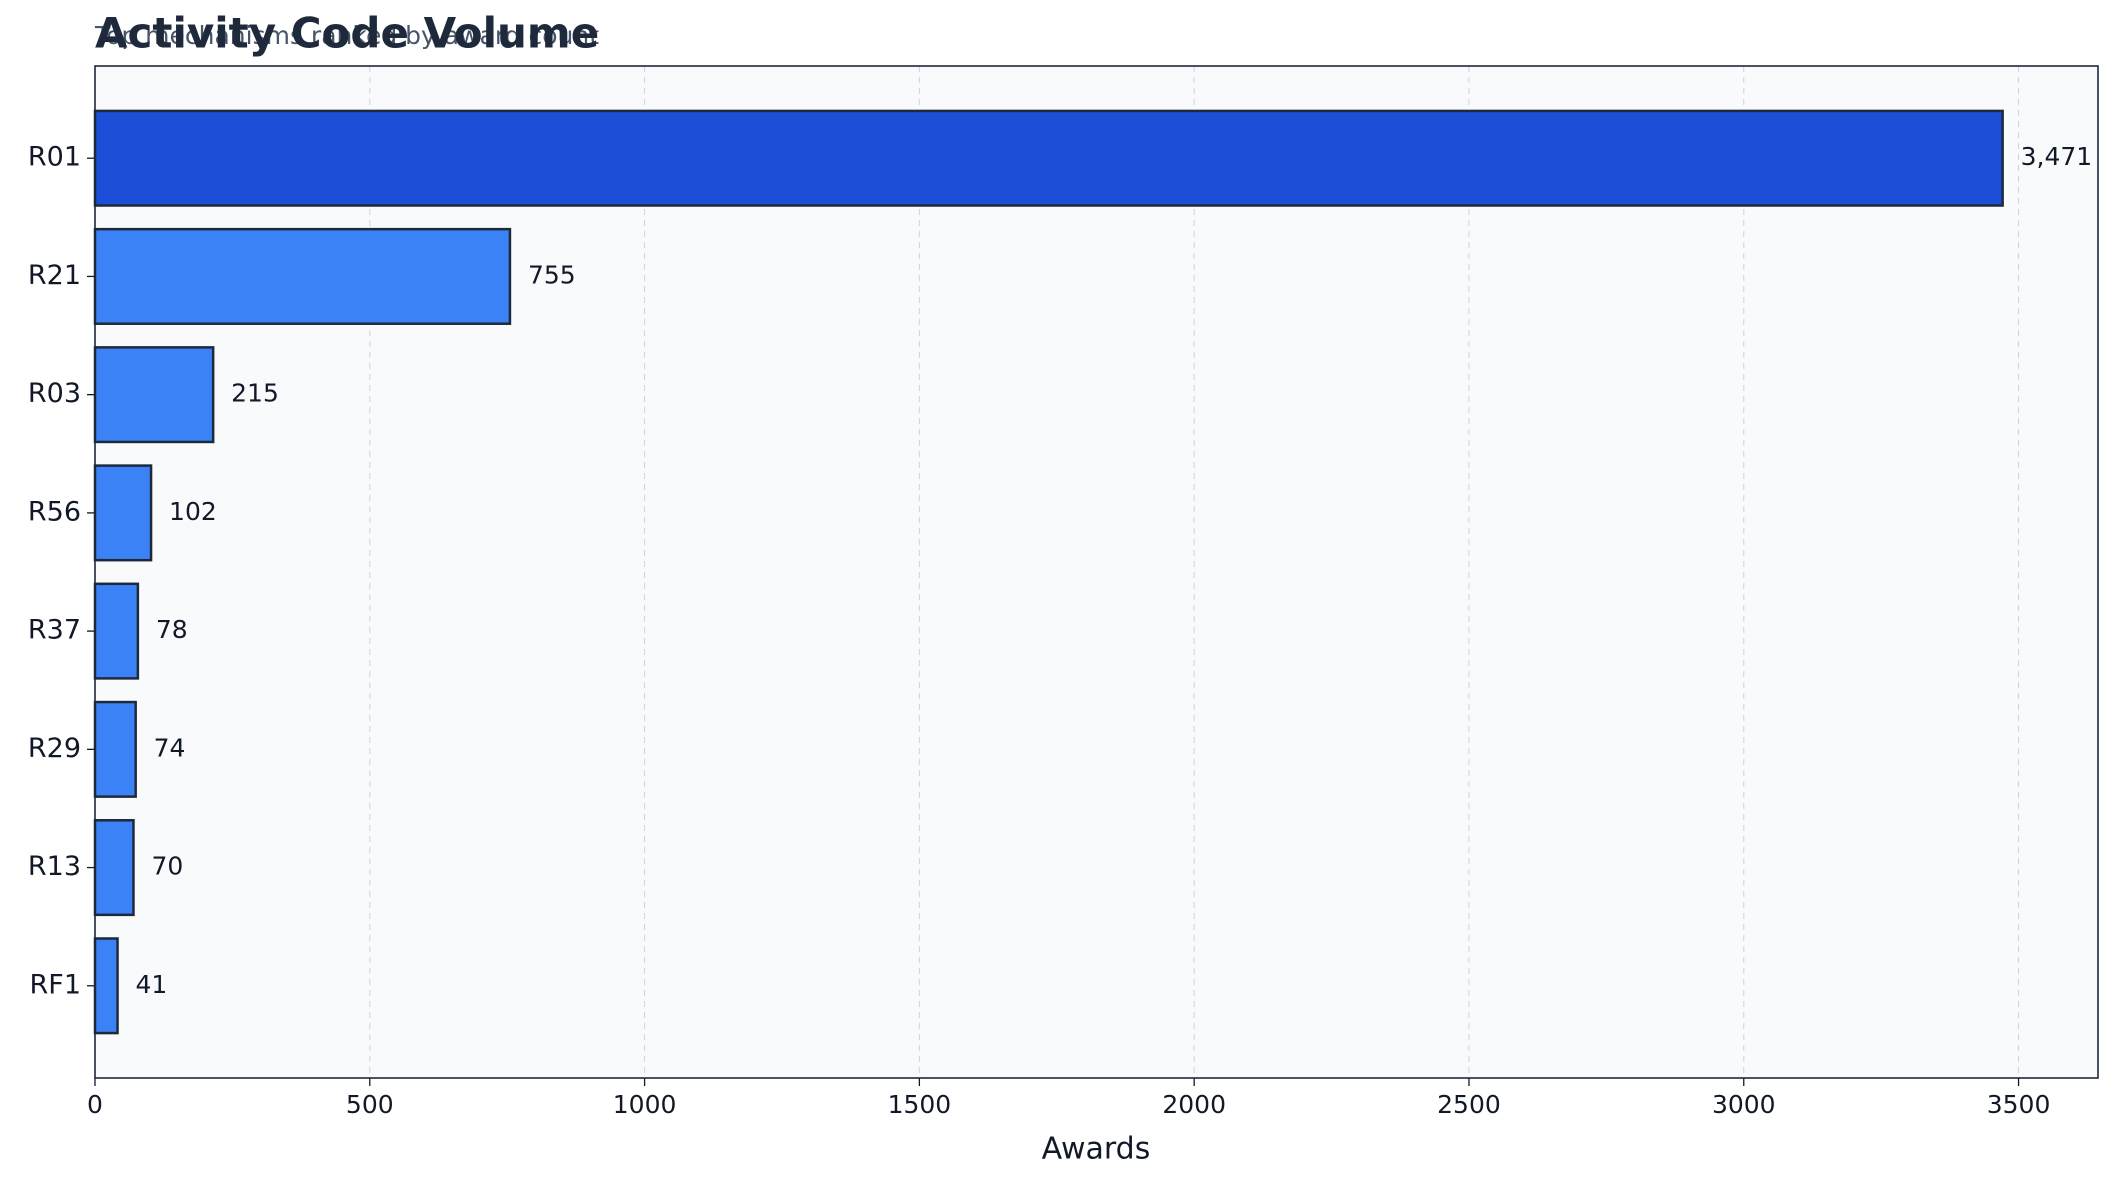 This screenshot has height=1186, width=2118. I want to click on x-axis-label: Awards, so click(1096, 1149).